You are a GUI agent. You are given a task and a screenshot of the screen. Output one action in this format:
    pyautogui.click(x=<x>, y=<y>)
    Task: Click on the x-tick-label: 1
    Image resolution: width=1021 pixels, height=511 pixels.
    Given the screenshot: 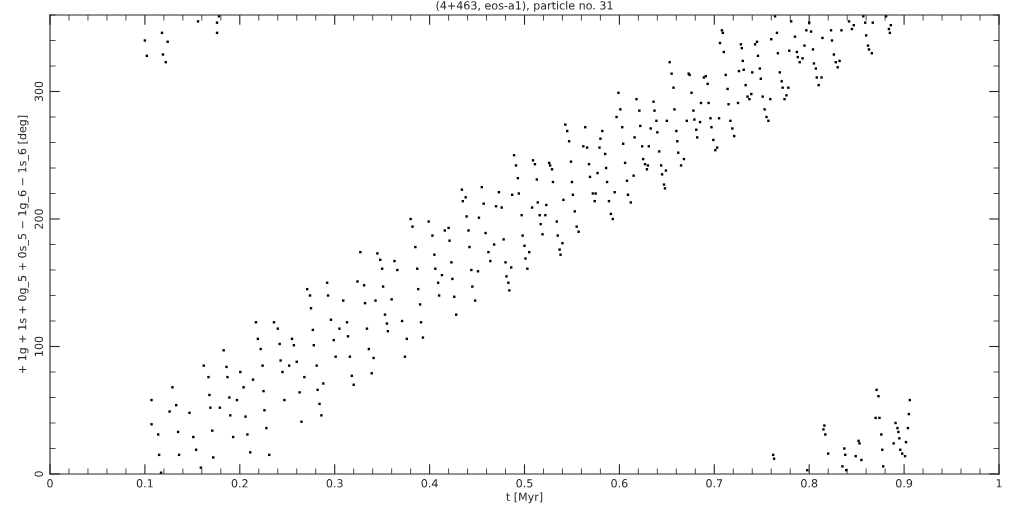 What is the action you would take?
    pyautogui.click(x=999, y=483)
    